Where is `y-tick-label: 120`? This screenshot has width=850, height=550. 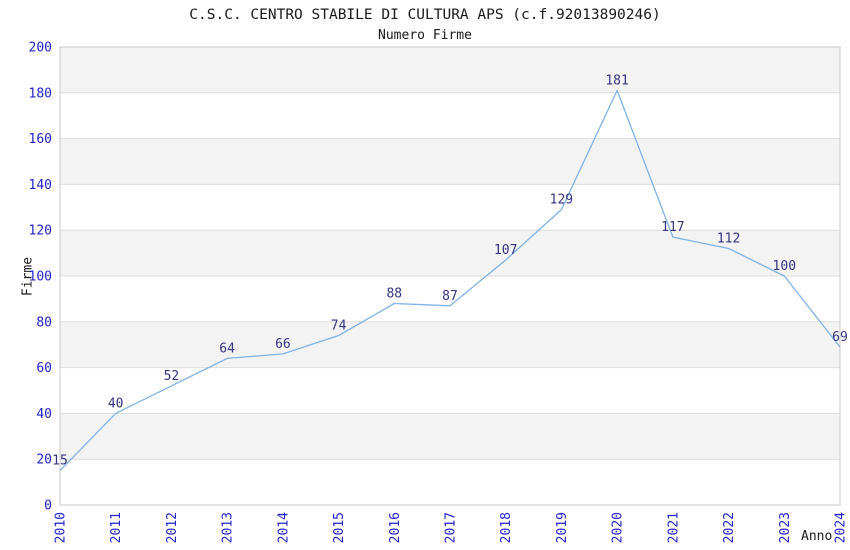 y-tick-label: 120 is located at coordinates (40, 231).